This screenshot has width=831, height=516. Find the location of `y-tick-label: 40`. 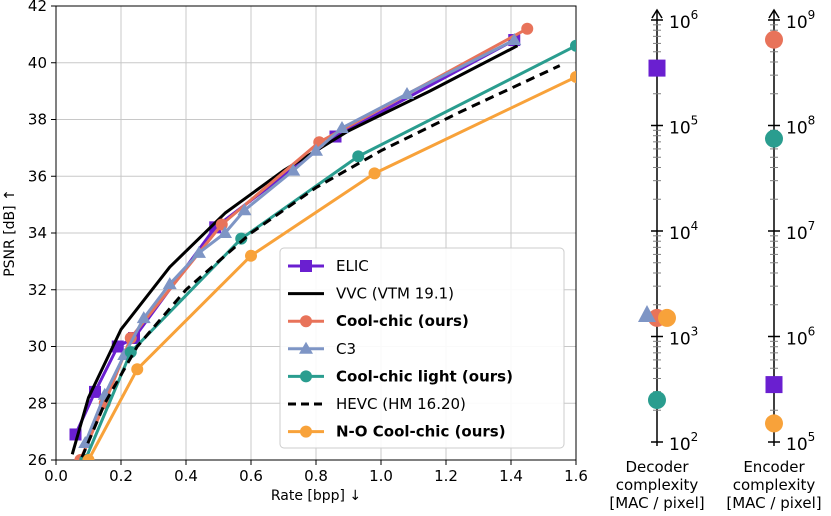

y-tick-label: 40 is located at coordinates (37, 63).